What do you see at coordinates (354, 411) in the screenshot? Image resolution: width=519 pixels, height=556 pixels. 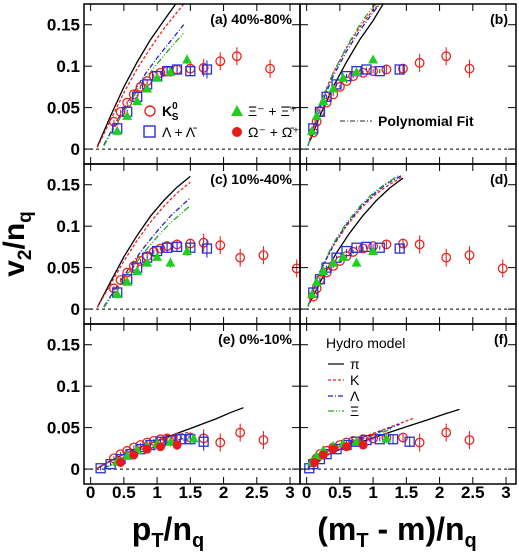 I see `legend-hydro-xi-label: Ξ` at bounding box center [354, 411].